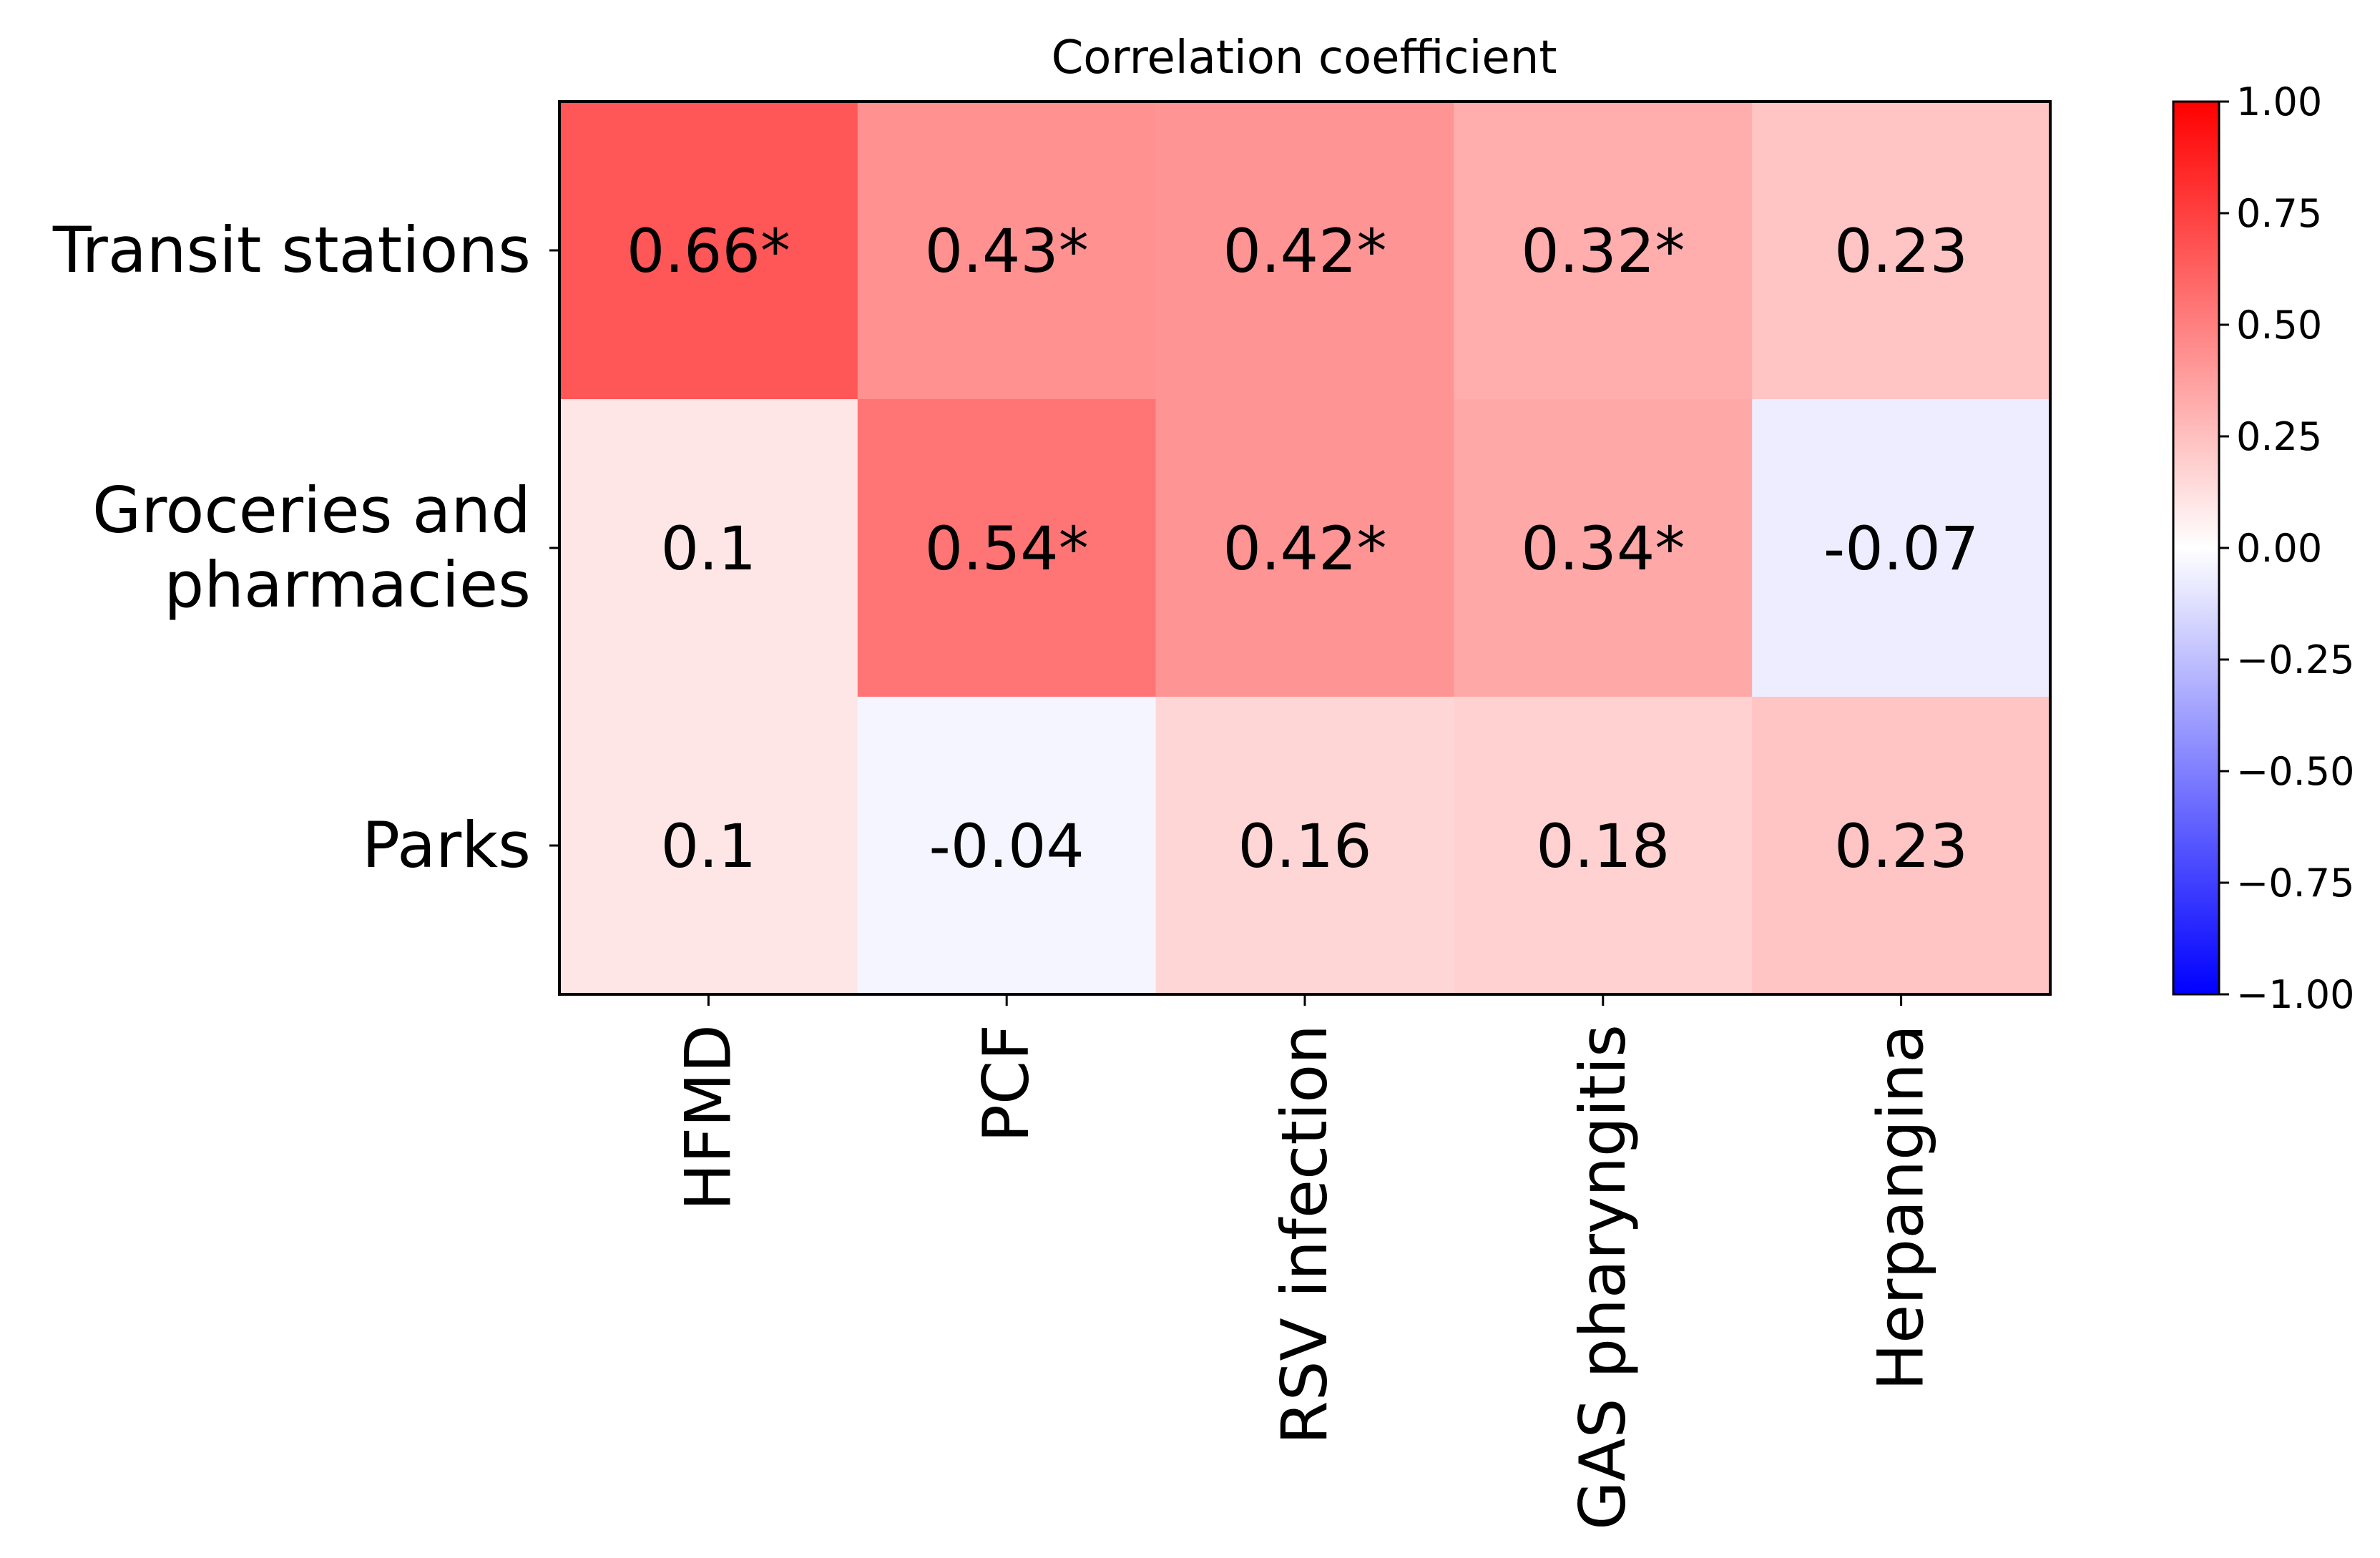 The height and width of the screenshot is (1558, 2380). What do you see at coordinates (1304, 1234) in the screenshot?
I see `column-label: RSV infection` at bounding box center [1304, 1234].